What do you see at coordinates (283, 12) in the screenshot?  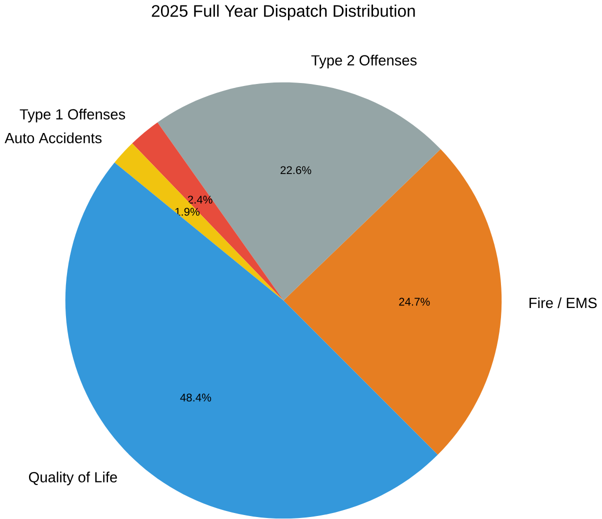 I see `chart-title: 2025 Full Year Dispatch Distribution` at bounding box center [283, 12].